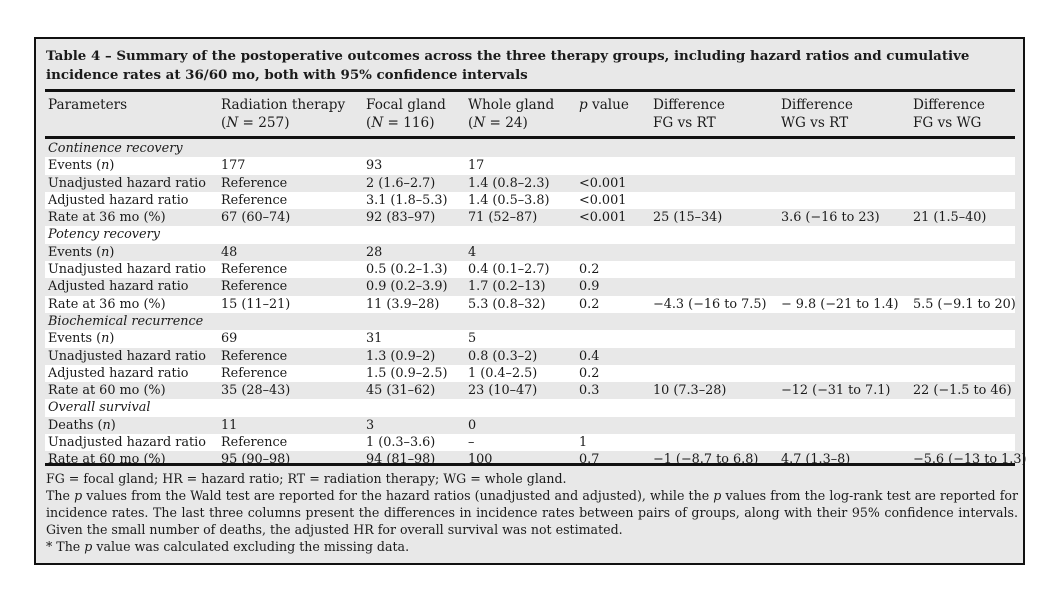 The height and width of the screenshot is (589, 1047). Describe the element at coordinates (706, 460) in the screenshot. I see `table-cell: −1 (−8.7 to 6.8)` at that location.